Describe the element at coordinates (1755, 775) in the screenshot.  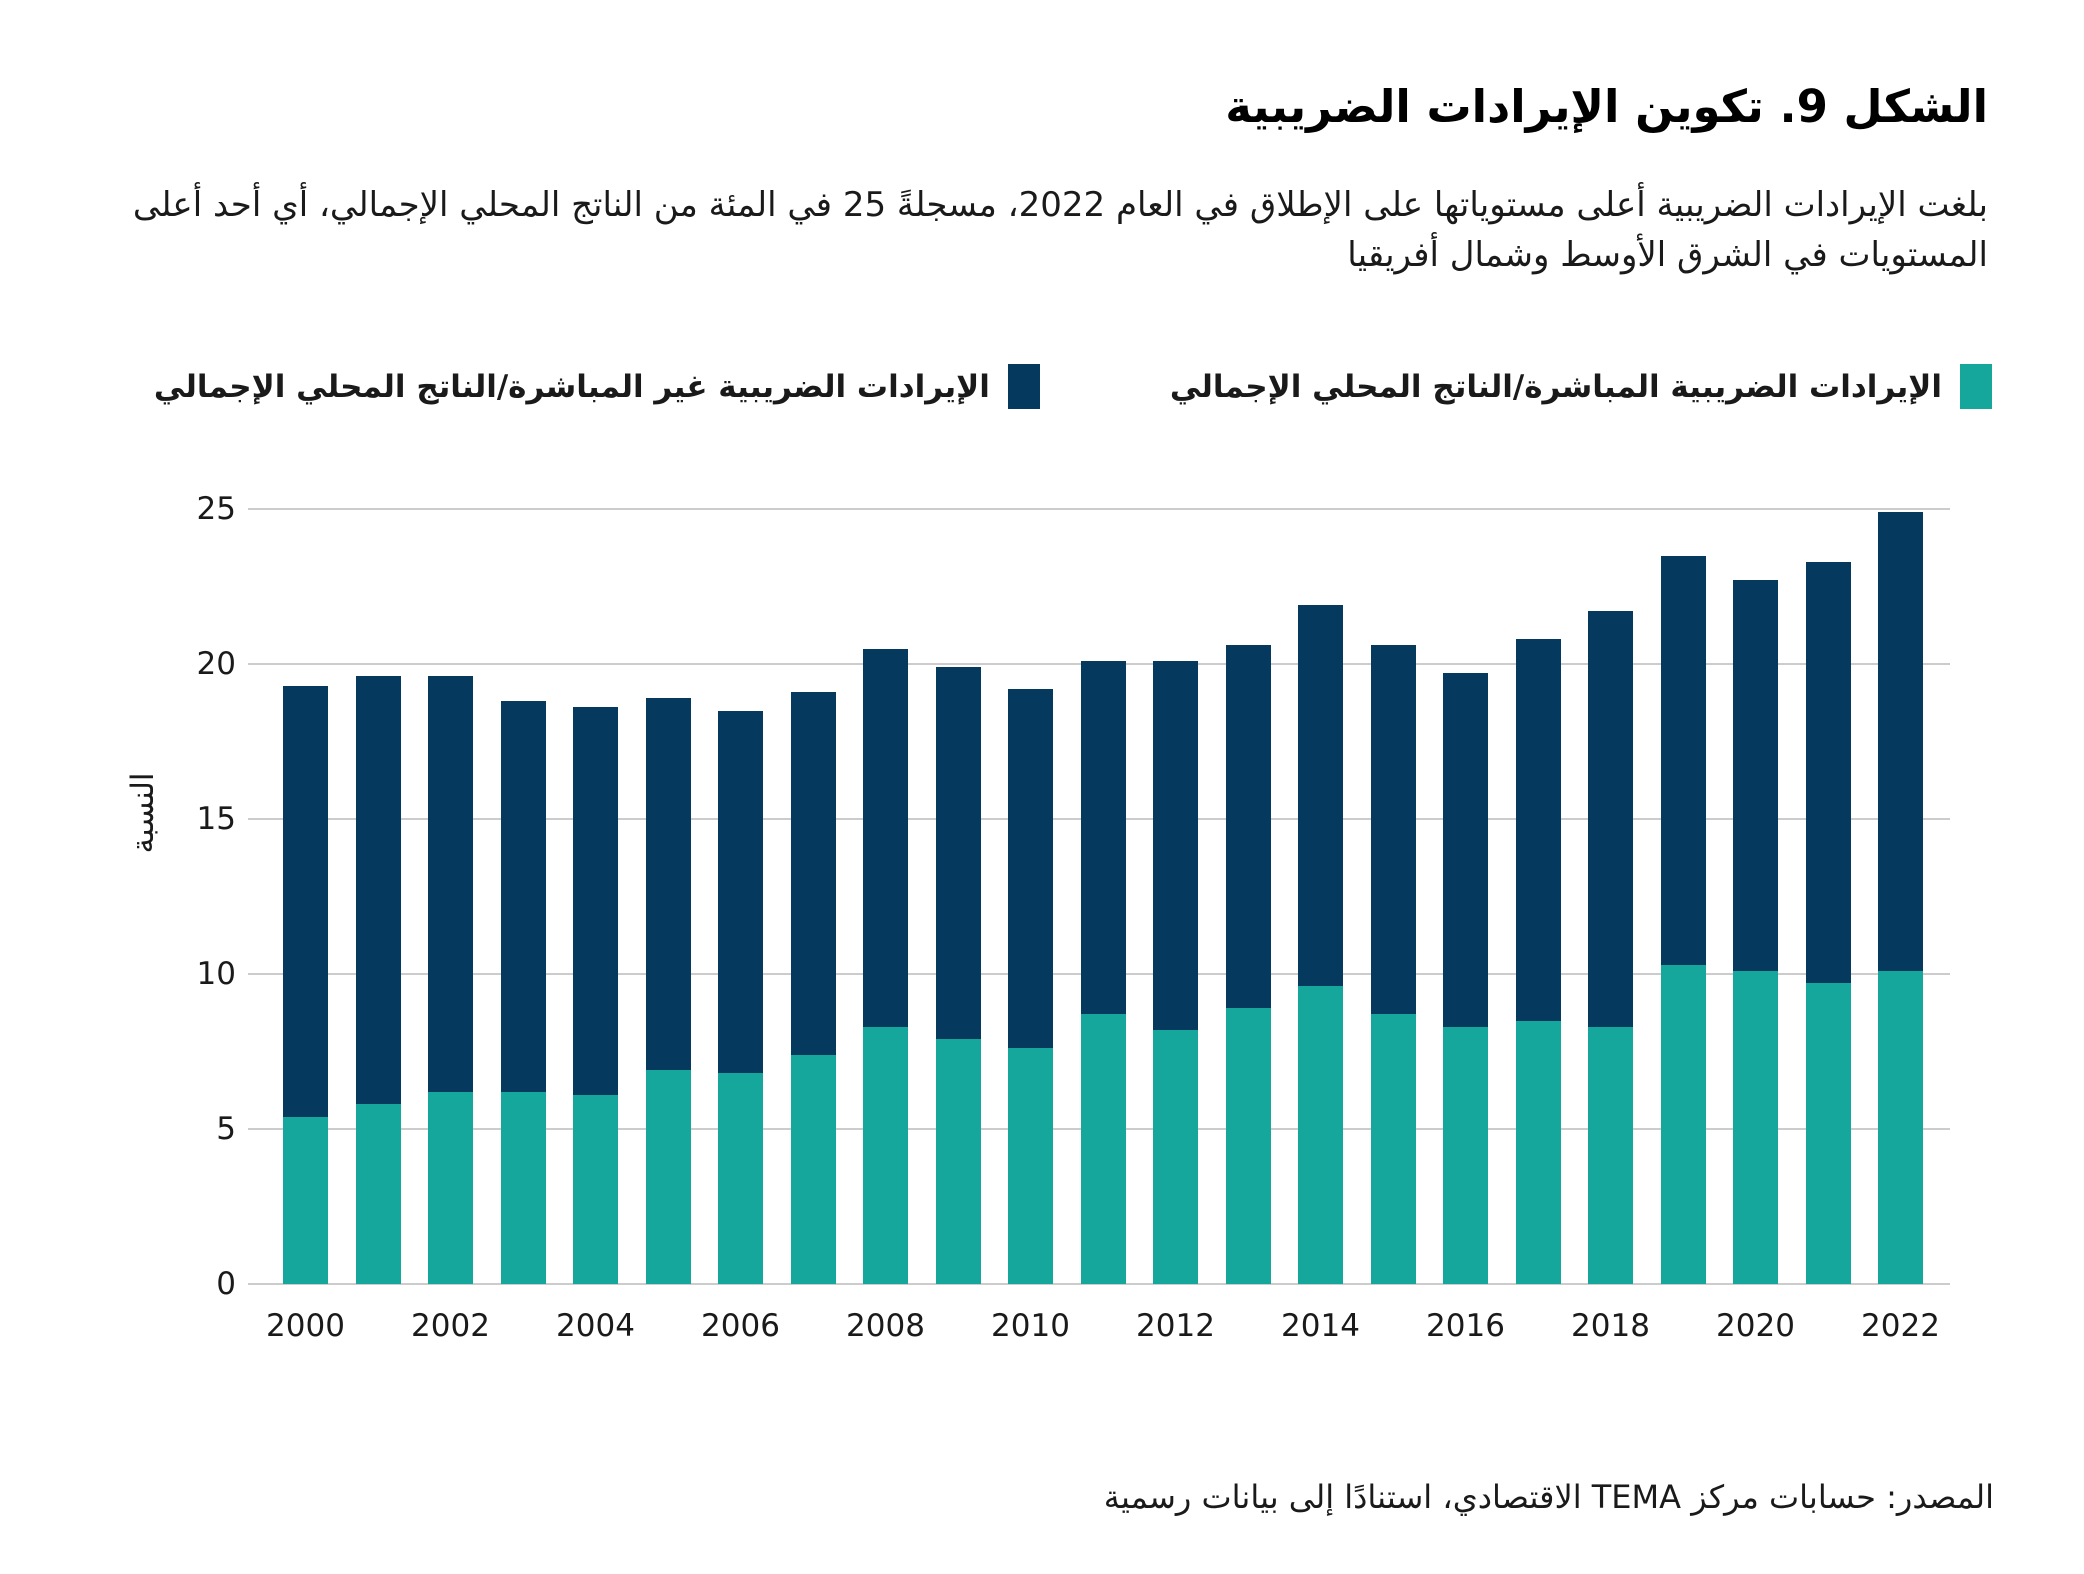
I see `bar-segment-indirect-2020` at that location.